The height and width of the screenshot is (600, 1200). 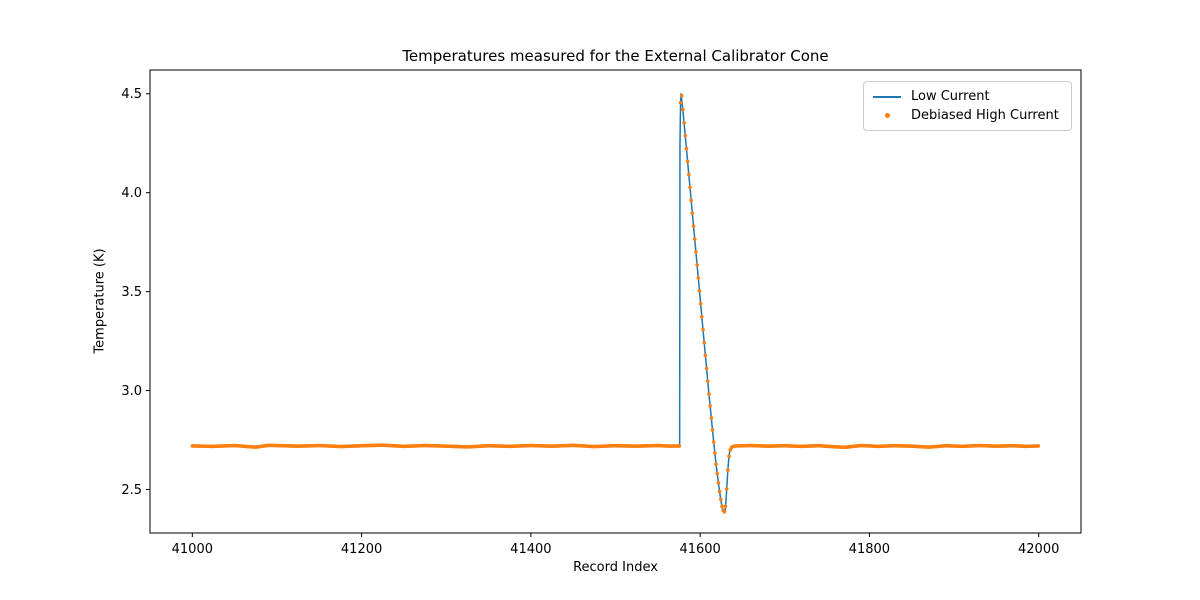 I want to click on y-tick-label: 2.5, so click(x=131, y=490).